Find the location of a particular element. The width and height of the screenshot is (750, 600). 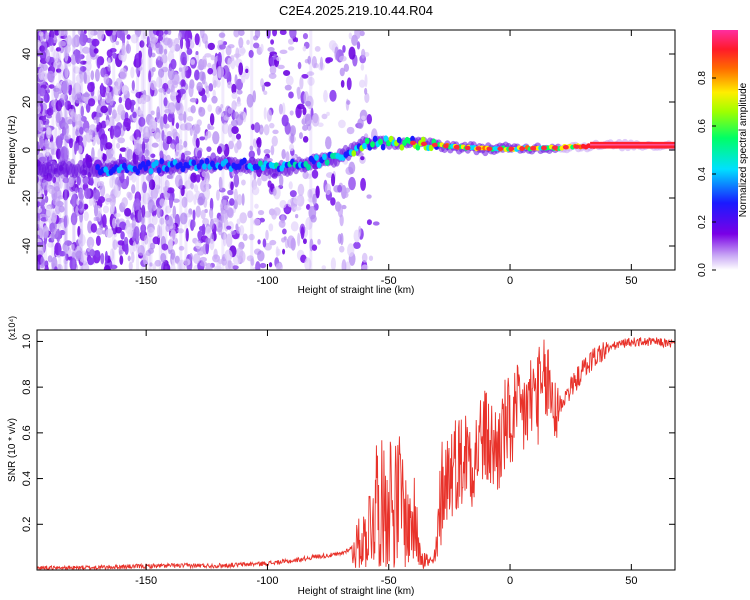

snr-y-tick-label: 0.4 is located at coordinates (27, 478).